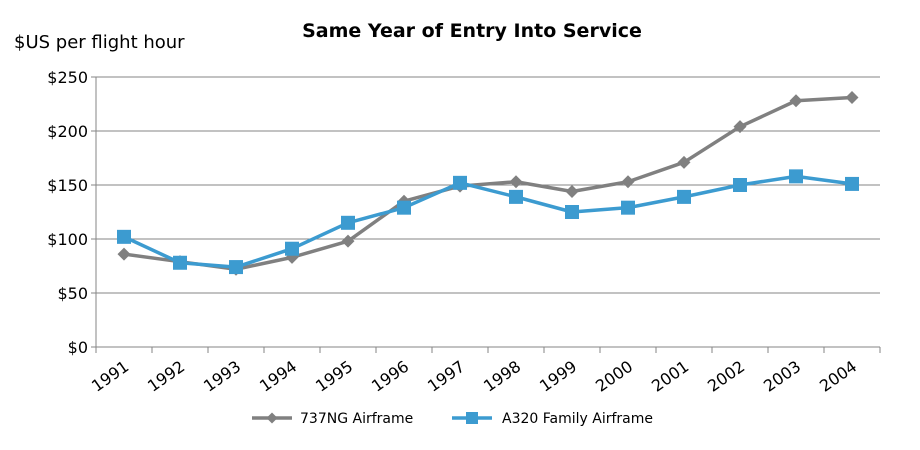 The image size is (920, 450). Describe the element at coordinates (67, 131) in the screenshot. I see `y-tick-label: $200` at that location.